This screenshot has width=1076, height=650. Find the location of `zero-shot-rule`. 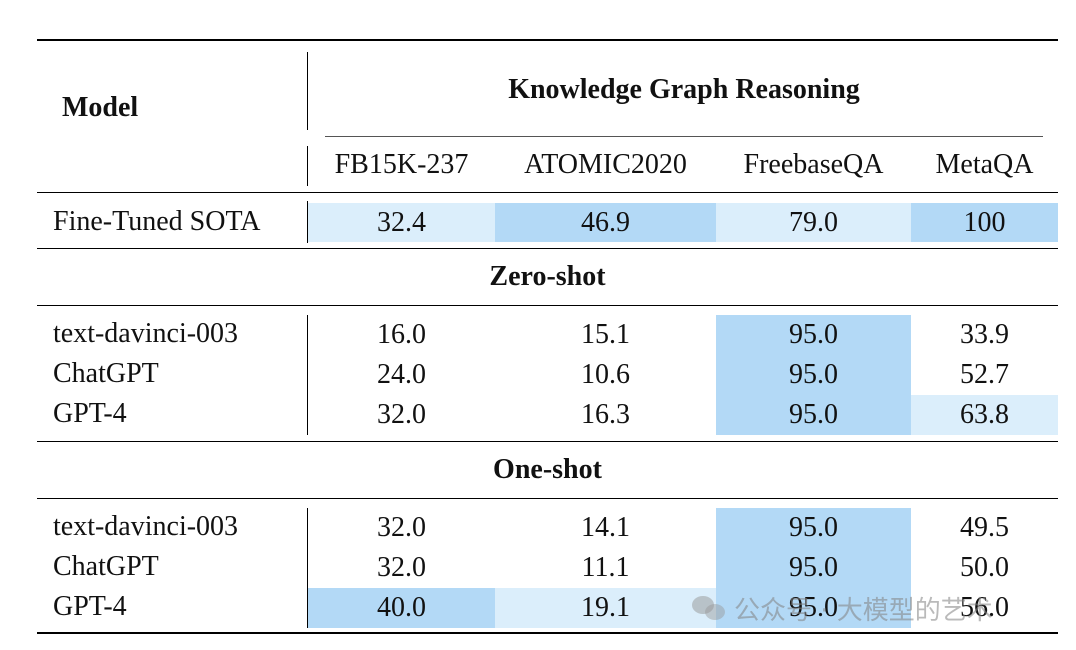

zero-shot-rule is located at coordinates (547, 305).